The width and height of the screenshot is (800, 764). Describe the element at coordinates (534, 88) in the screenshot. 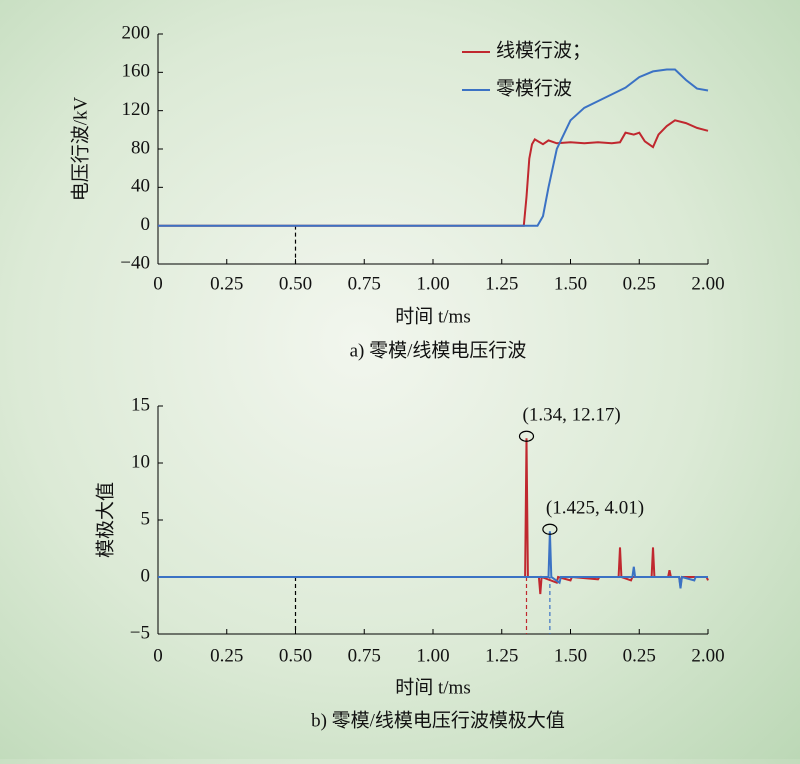

I see `legend-label: 零模行波` at that location.